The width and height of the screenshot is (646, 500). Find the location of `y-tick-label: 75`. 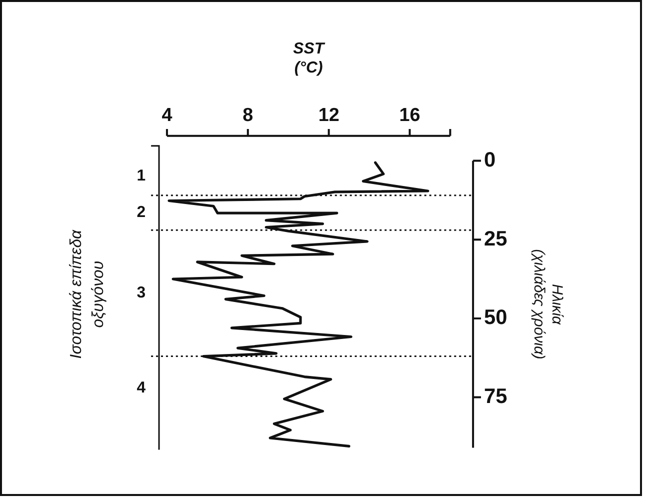

y-tick-label: 75 is located at coordinates (496, 396).